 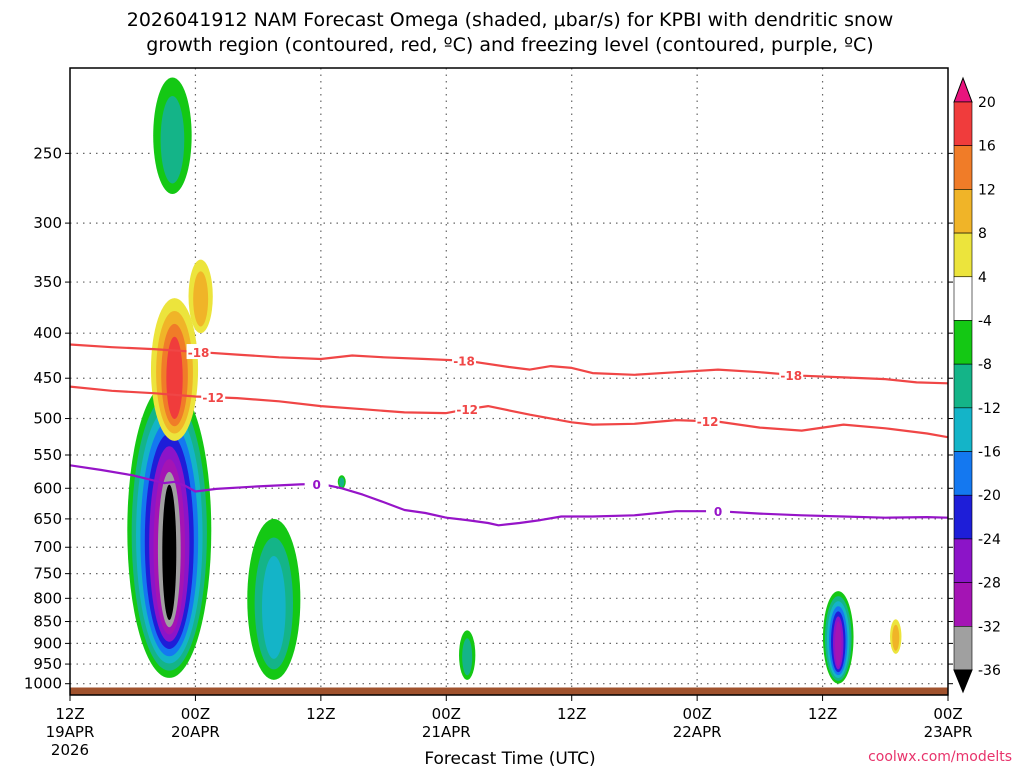 What do you see at coordinates (47, 598) in the screenshot?
I see `y-tick-label: 800` at bounding box center [47, 598].